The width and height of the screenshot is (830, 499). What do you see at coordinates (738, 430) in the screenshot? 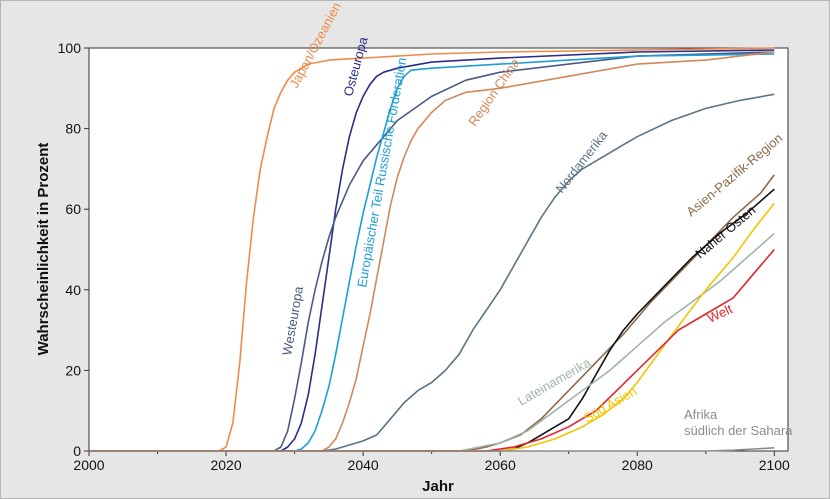
I see `series-label-12: südlich der Sahara` at bounding box center [738, 430].